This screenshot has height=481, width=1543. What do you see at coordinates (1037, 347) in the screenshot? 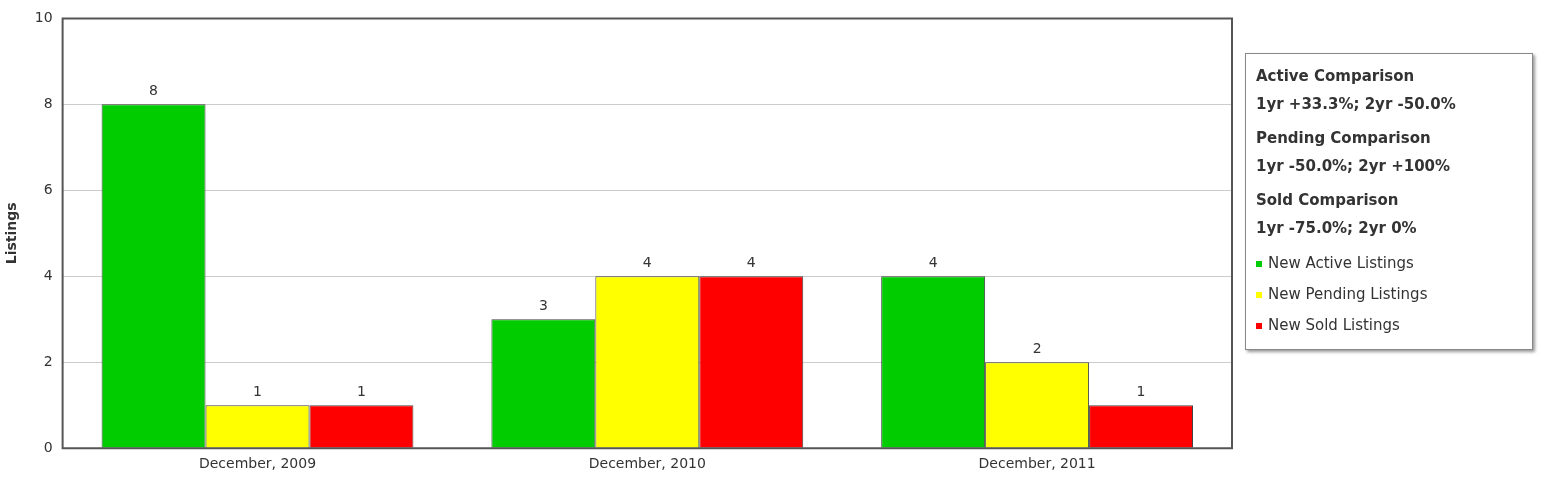
I see `data-label: 2` at bounding box center [1037, 347].